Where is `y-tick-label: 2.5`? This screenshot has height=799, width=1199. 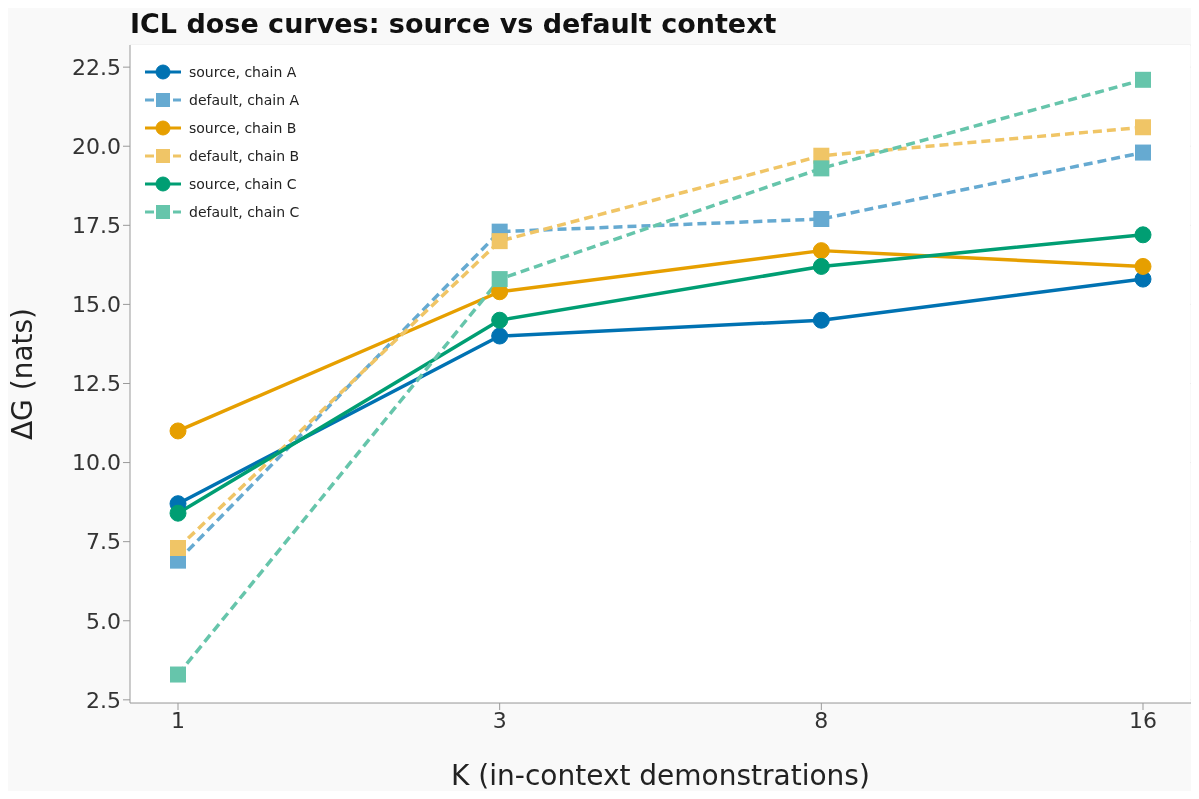 y-tick-label: 2.5 is located at coordinates (103, 700).